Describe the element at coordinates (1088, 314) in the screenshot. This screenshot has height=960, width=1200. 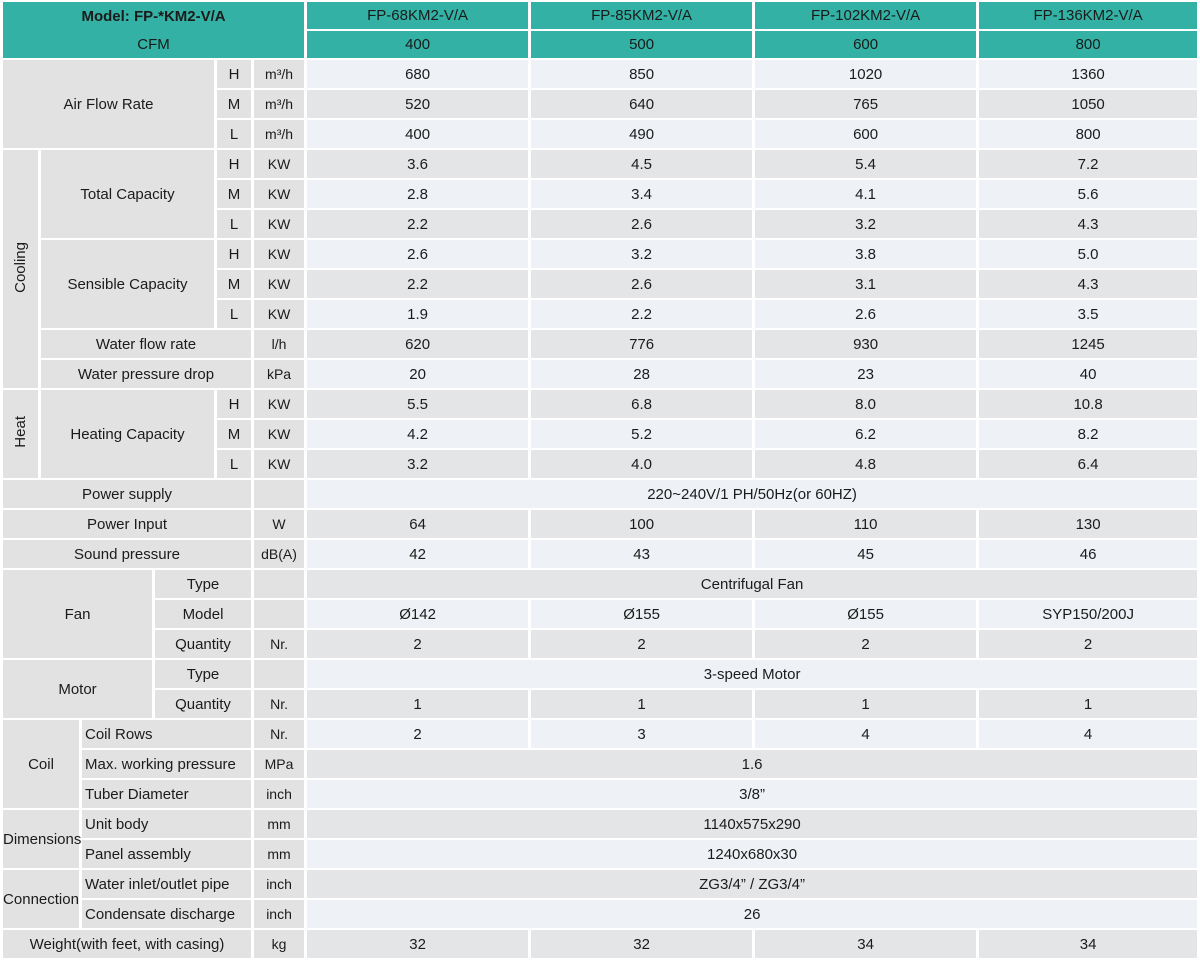
I see `value-cell: 3.5` at that location.